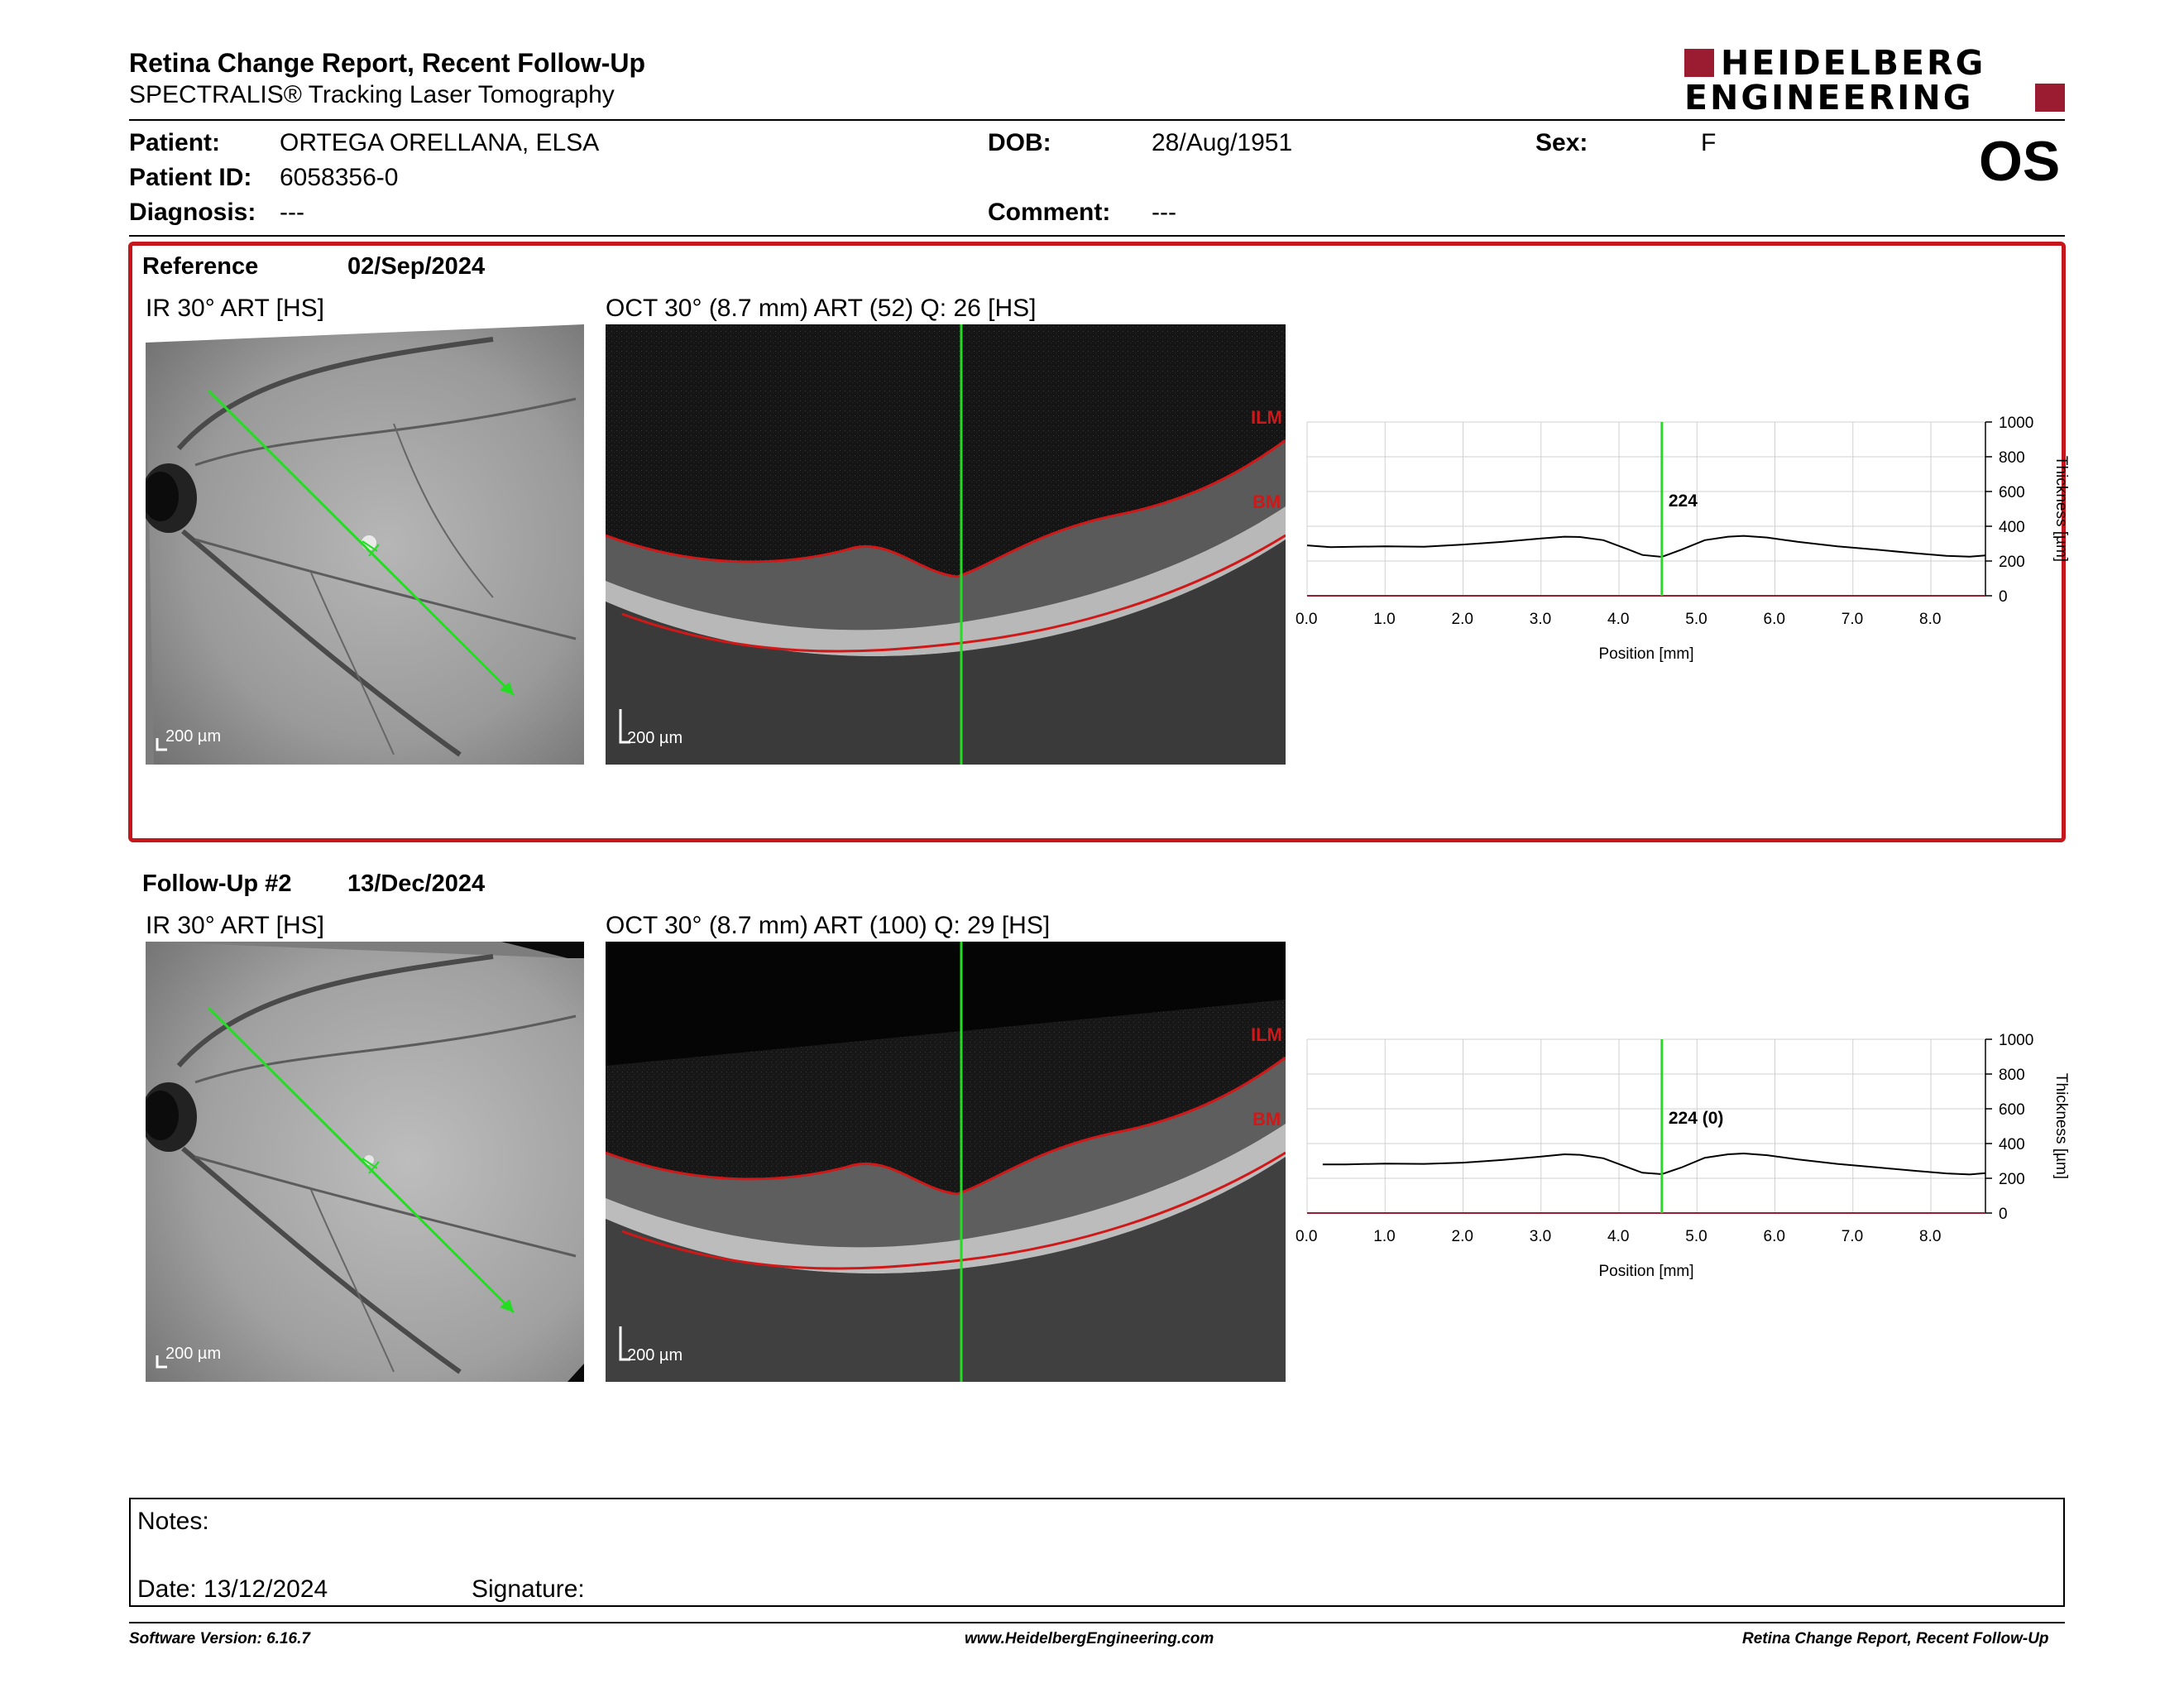 This screenshot has height=1688, width=2184. I want to click on dob-label: DOB:, so click(1019, 142).